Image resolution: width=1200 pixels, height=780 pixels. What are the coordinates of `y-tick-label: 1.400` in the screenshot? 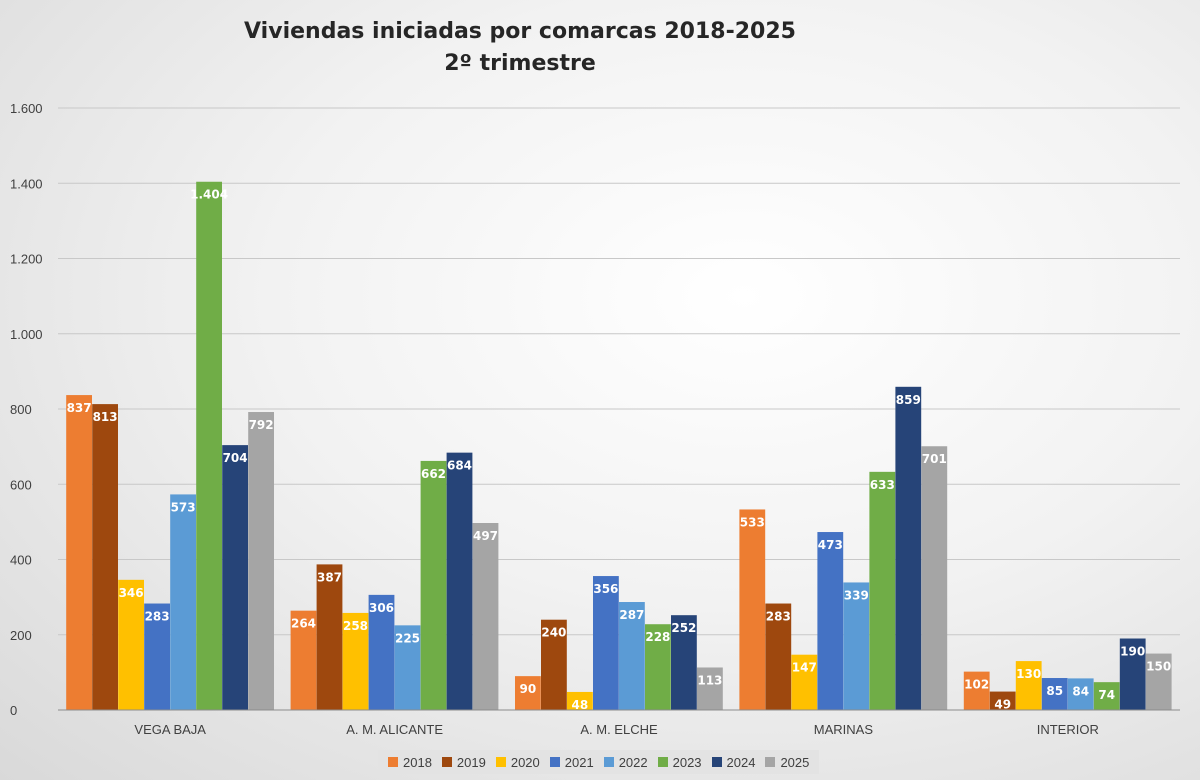 It's located at (26, 183).